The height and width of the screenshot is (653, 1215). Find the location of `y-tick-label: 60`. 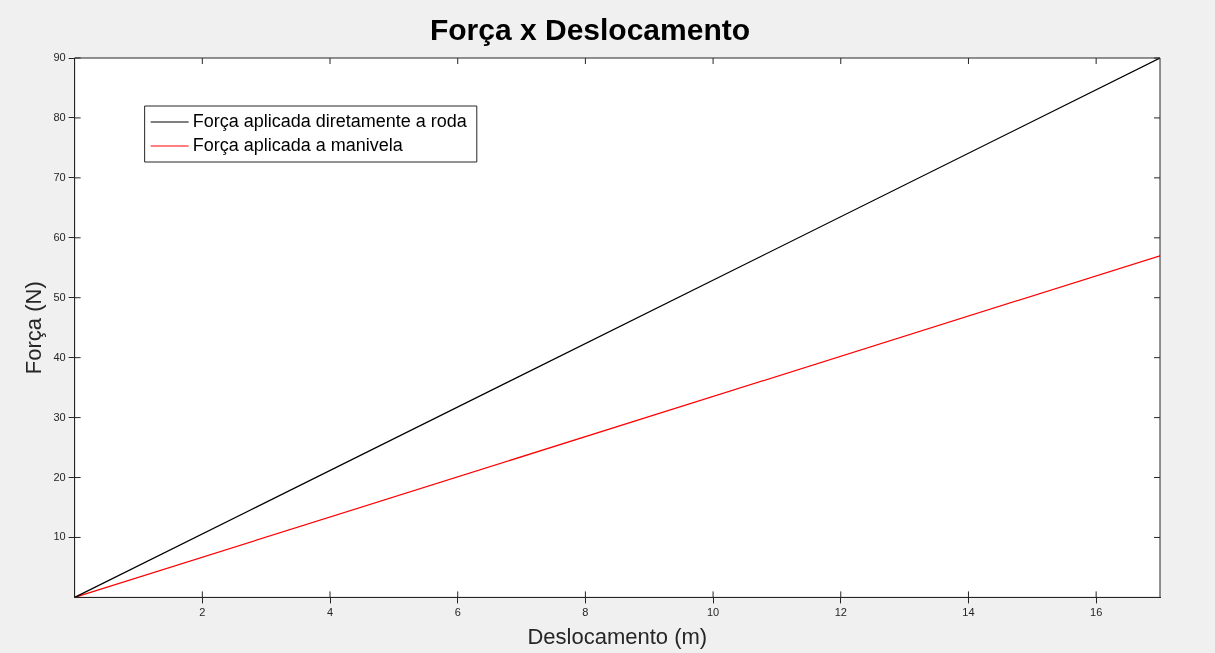

y-tick-label: 60 is located at coordinates (59, 236).